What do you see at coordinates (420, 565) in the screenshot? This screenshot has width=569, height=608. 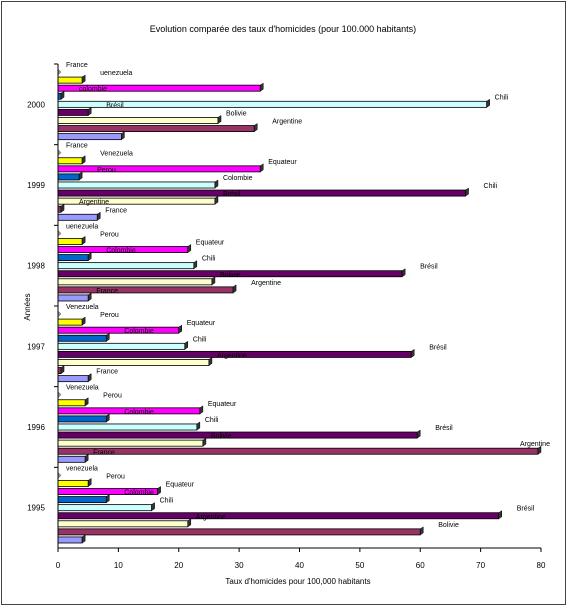 I see `x-tick-label: 60` at bounding box center [420, 565].